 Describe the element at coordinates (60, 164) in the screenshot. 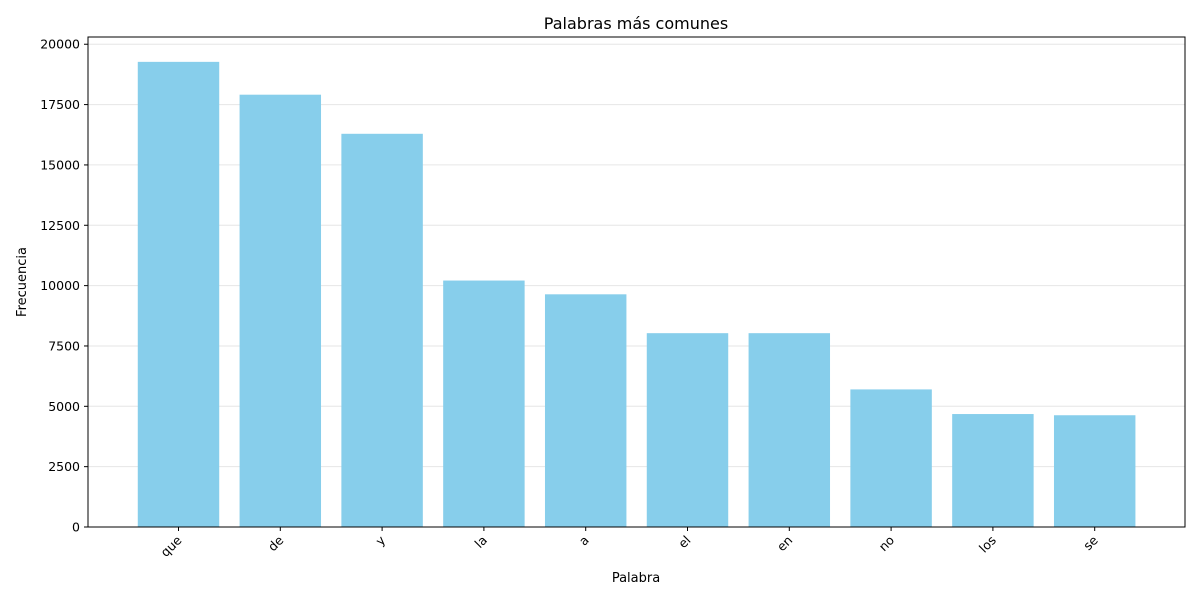

I see `y-tick-label: 15000` at that location.